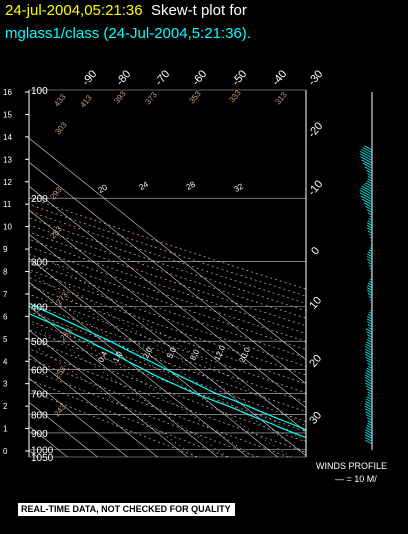  I want to click on height-tick-label: 10, so click(7, 227).